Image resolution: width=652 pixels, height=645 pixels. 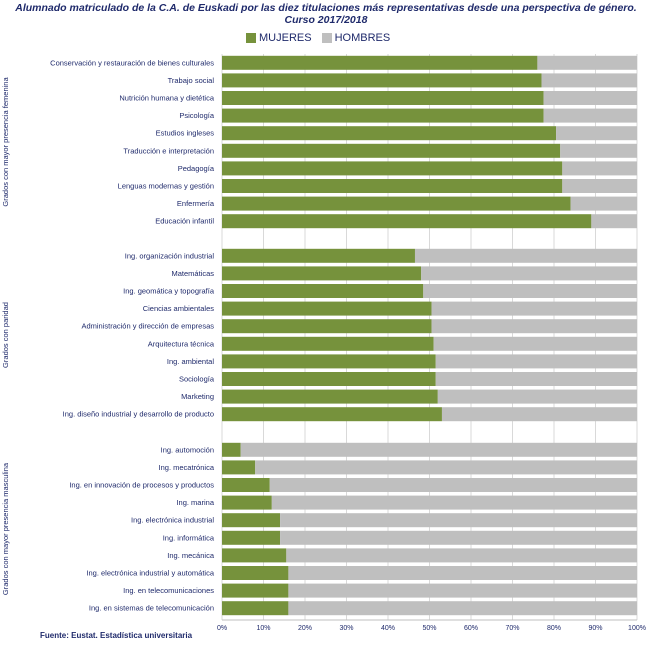 I want to click on x-tick-label: 70%, so click(x=512, y=628).